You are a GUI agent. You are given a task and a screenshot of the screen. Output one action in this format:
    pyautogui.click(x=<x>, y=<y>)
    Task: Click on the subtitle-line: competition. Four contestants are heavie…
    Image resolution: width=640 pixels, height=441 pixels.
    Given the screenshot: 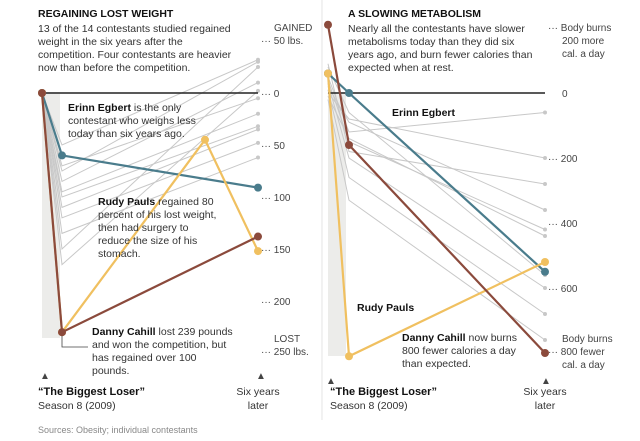 What is the action you would take?
    pyautogui.click(x=135, y=55)
    